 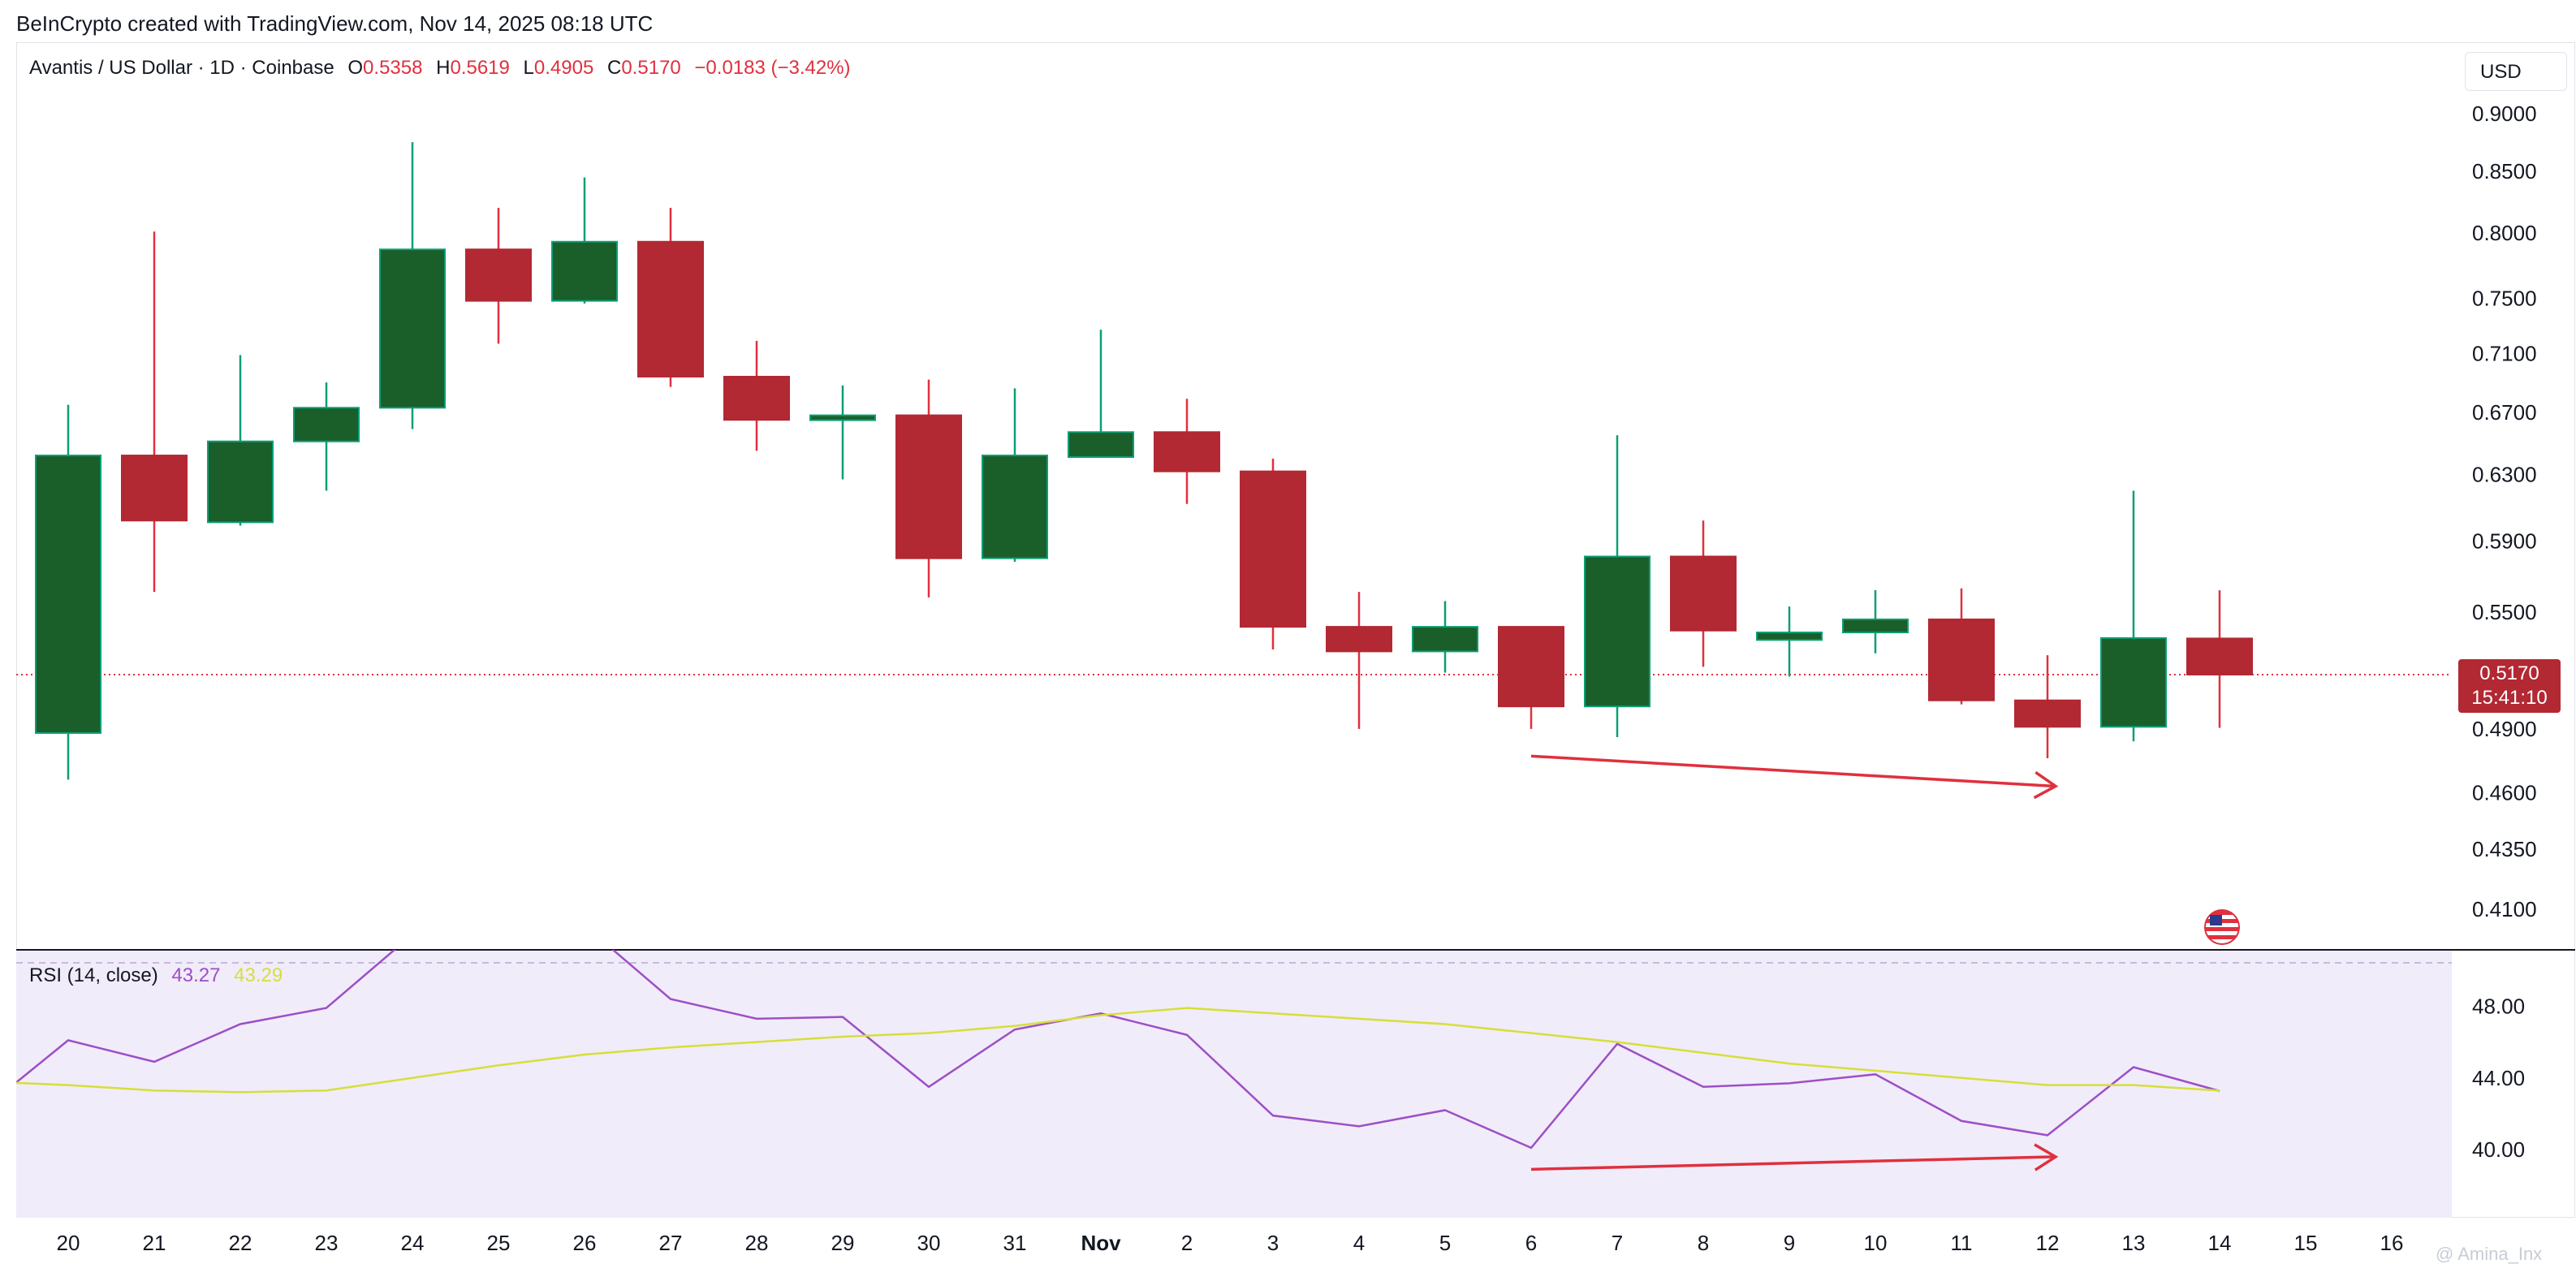 I want to click on time-axis-label: 8, so click(x=1703, y=1243).